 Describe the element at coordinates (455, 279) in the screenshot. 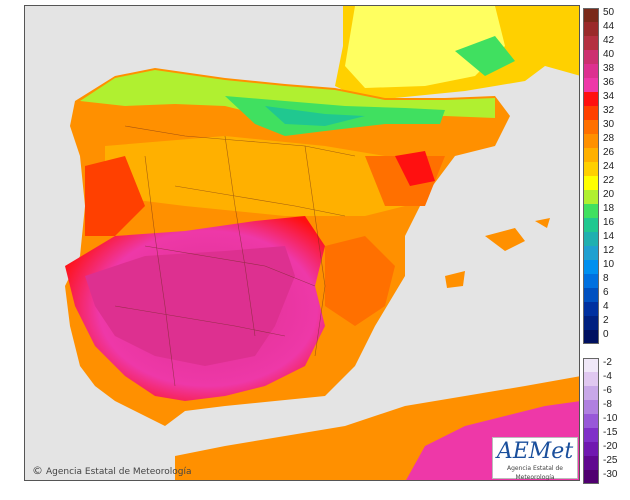

I see `ibiza` at that location.